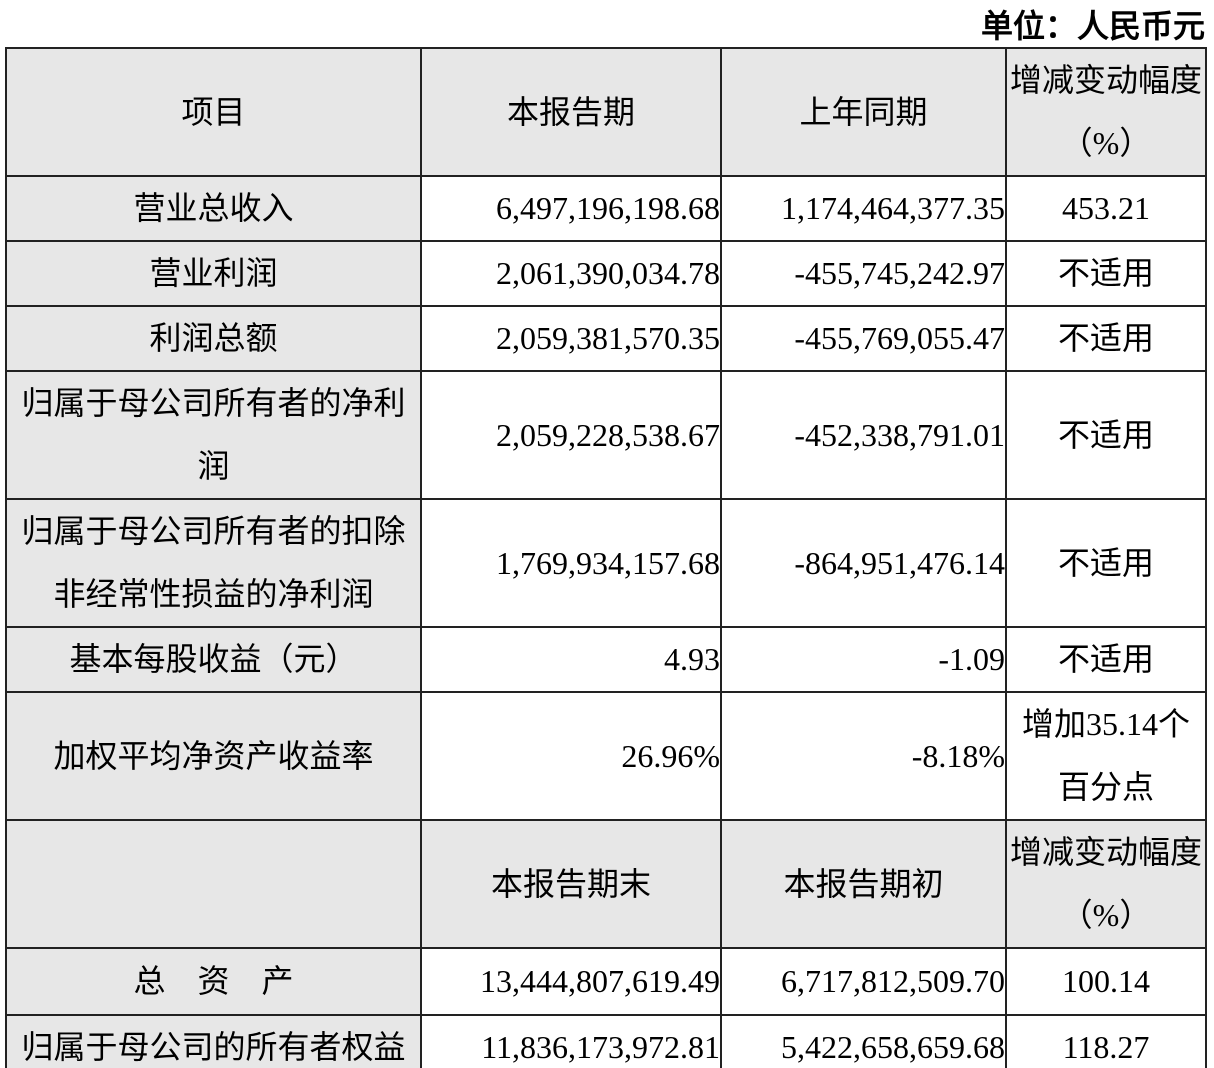 The width and height of the screenshot is (1214, 1068). What do you see at coordinates (1106, 112) in the screenshot?
I see `col-header-change-pct: 增减变动幅度（%）` at bounding box center [1106, 112].